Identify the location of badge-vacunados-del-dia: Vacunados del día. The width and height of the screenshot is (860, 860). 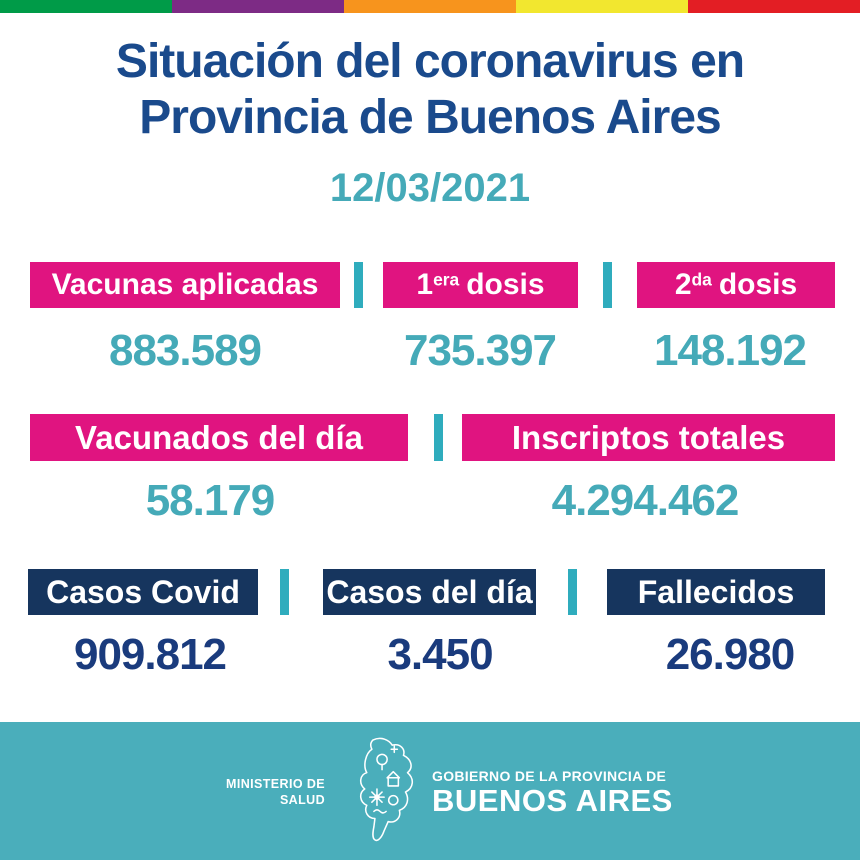
(219, 437).